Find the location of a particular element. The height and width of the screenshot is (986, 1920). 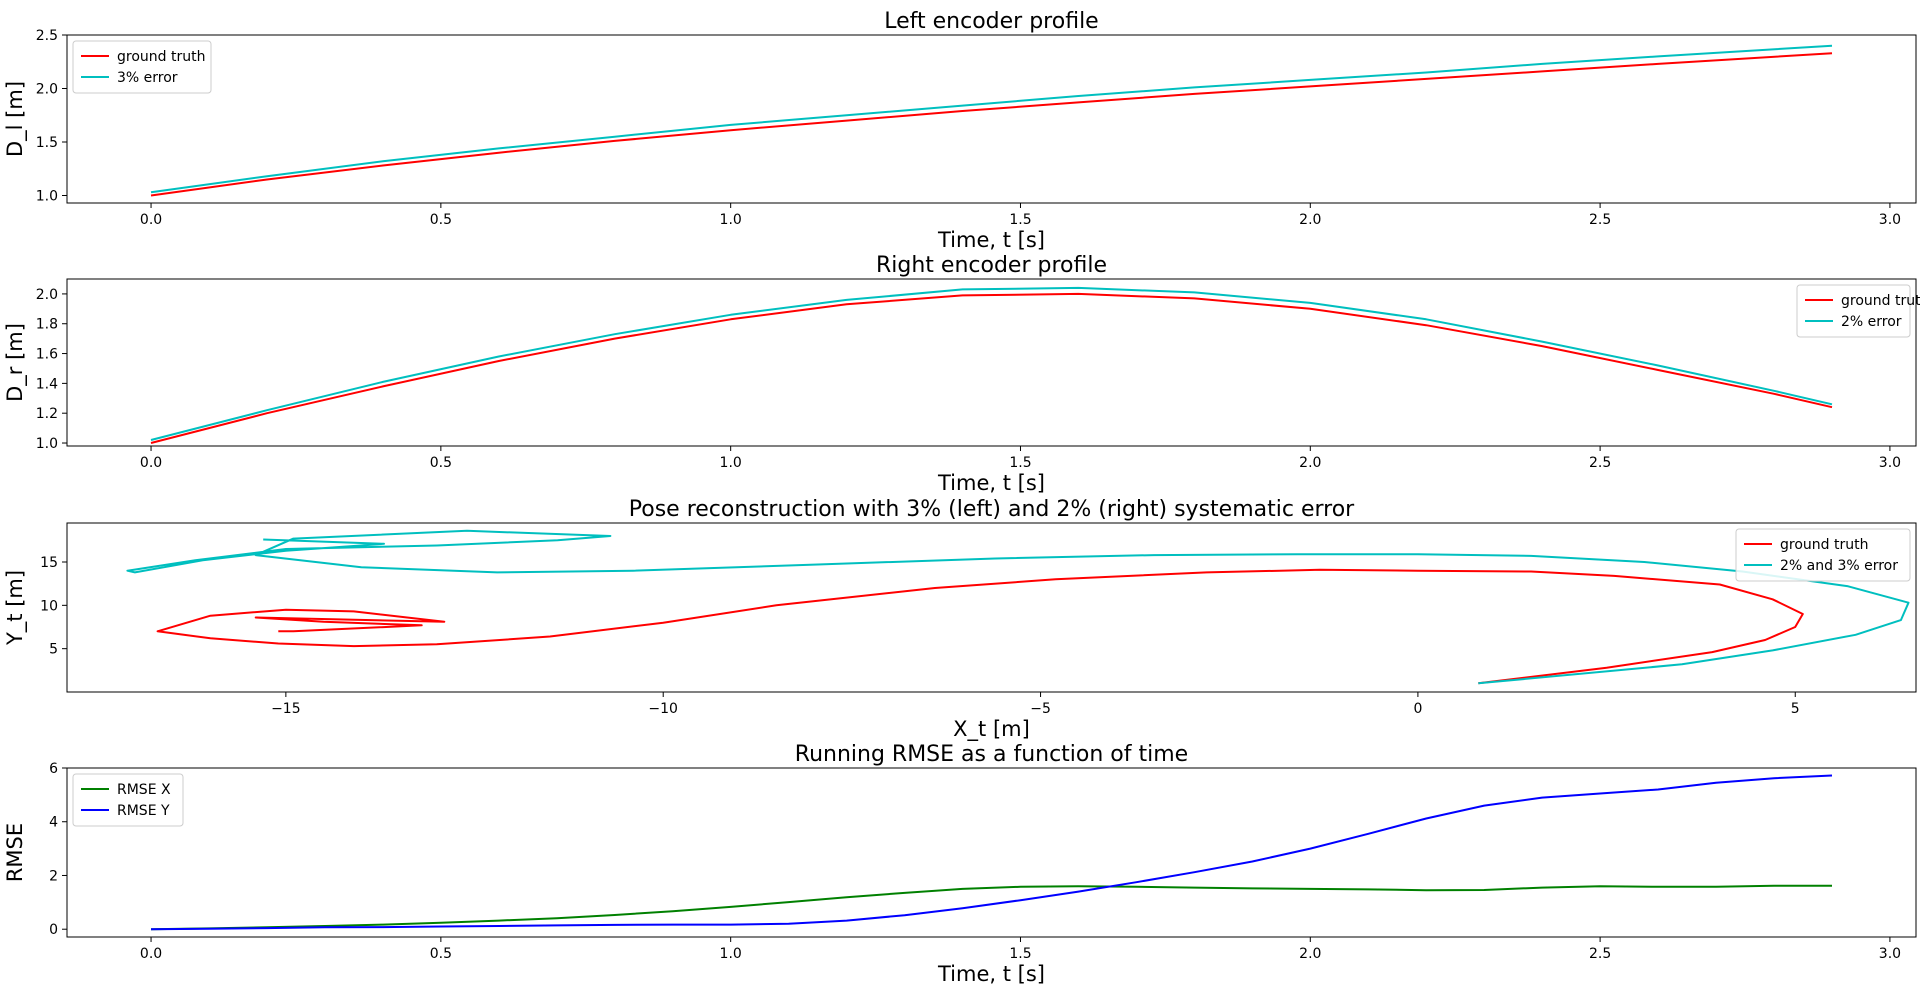

y-tick-label: 2 is located at coordinates (53, 876).